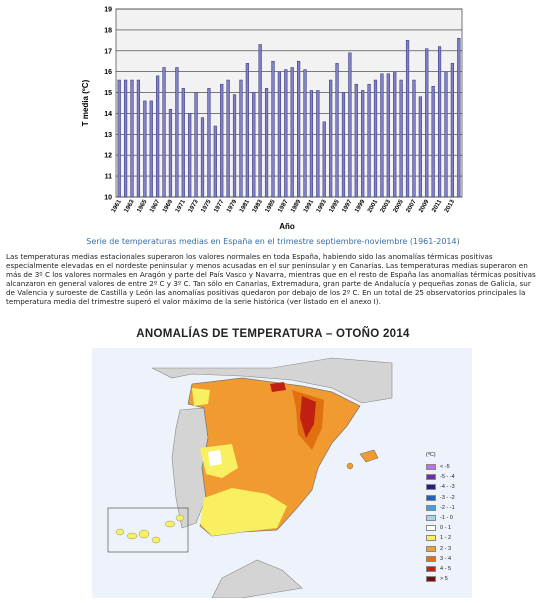 This screenshot has width=546, height=603. Describe the element at coordinates (215, 458) in the screenshot. I see `west-white` at that location.